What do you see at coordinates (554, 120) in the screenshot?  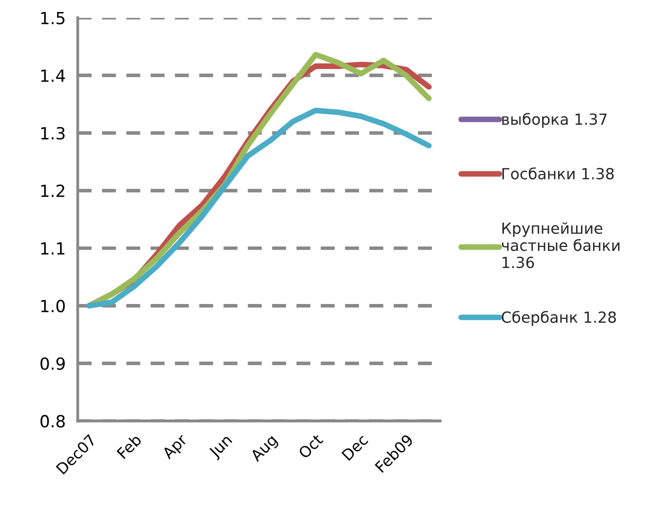 I see `legend-label: выборка 1.37` at bounding box center [554, 120].